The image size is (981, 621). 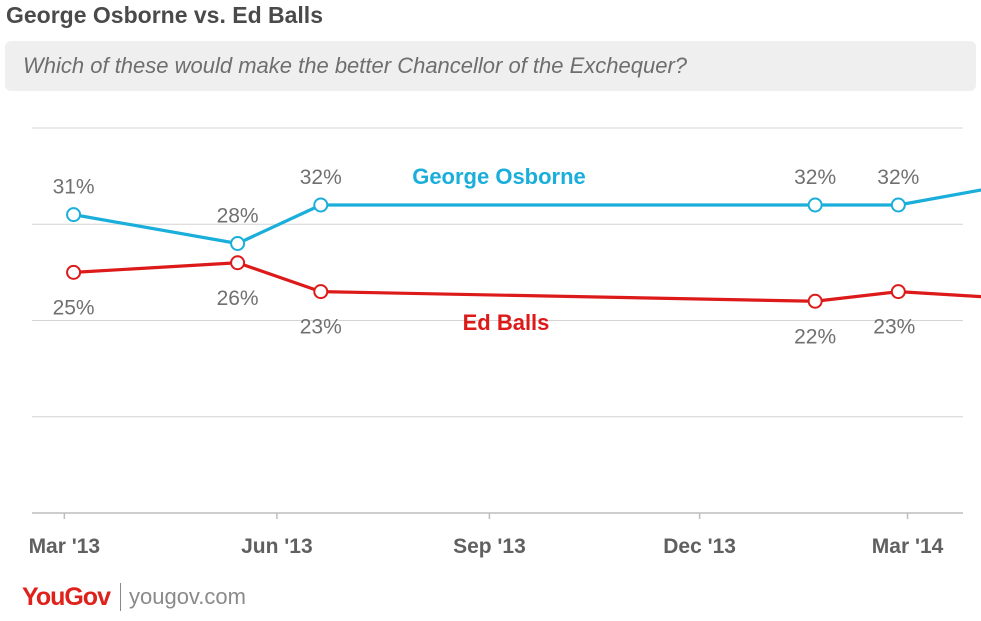 I want to click on footer-url: yougov.com, so click(x=187, y=596).